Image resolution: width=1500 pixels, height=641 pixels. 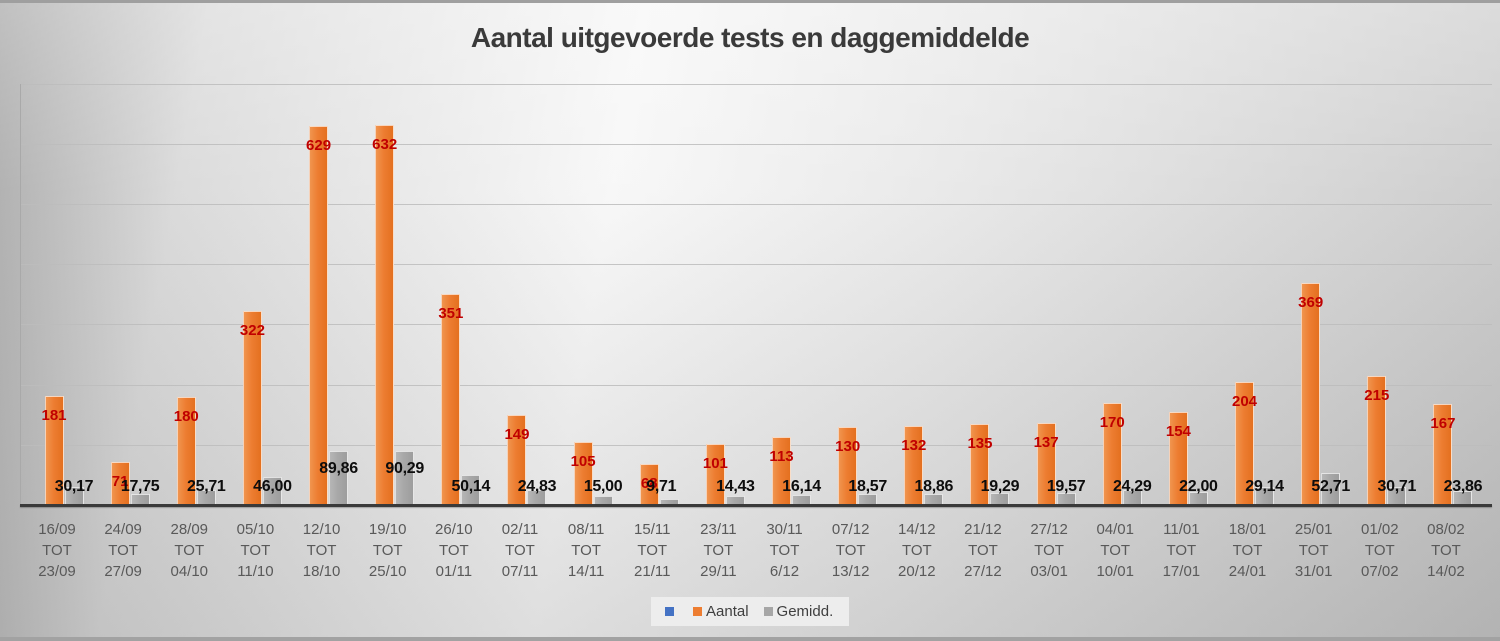 What do you see at coordinates (934, 486) in the screenshot?
I see `data-label-gemidd: 18,86` at bounding box center [934, 486].